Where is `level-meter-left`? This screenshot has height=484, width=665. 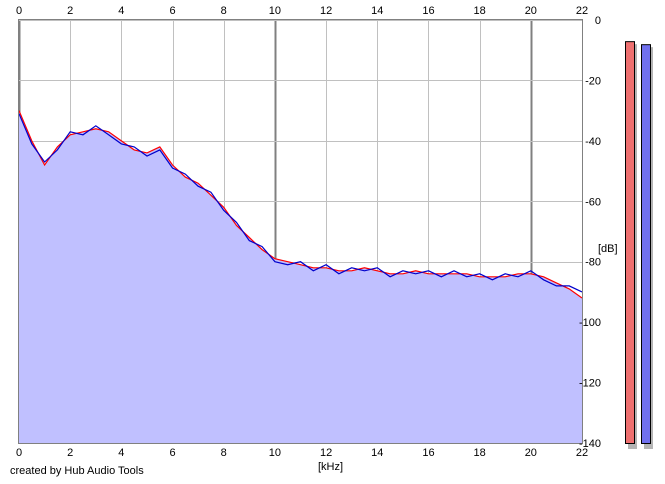
level-meter-left is located at coordinates (630, 243).